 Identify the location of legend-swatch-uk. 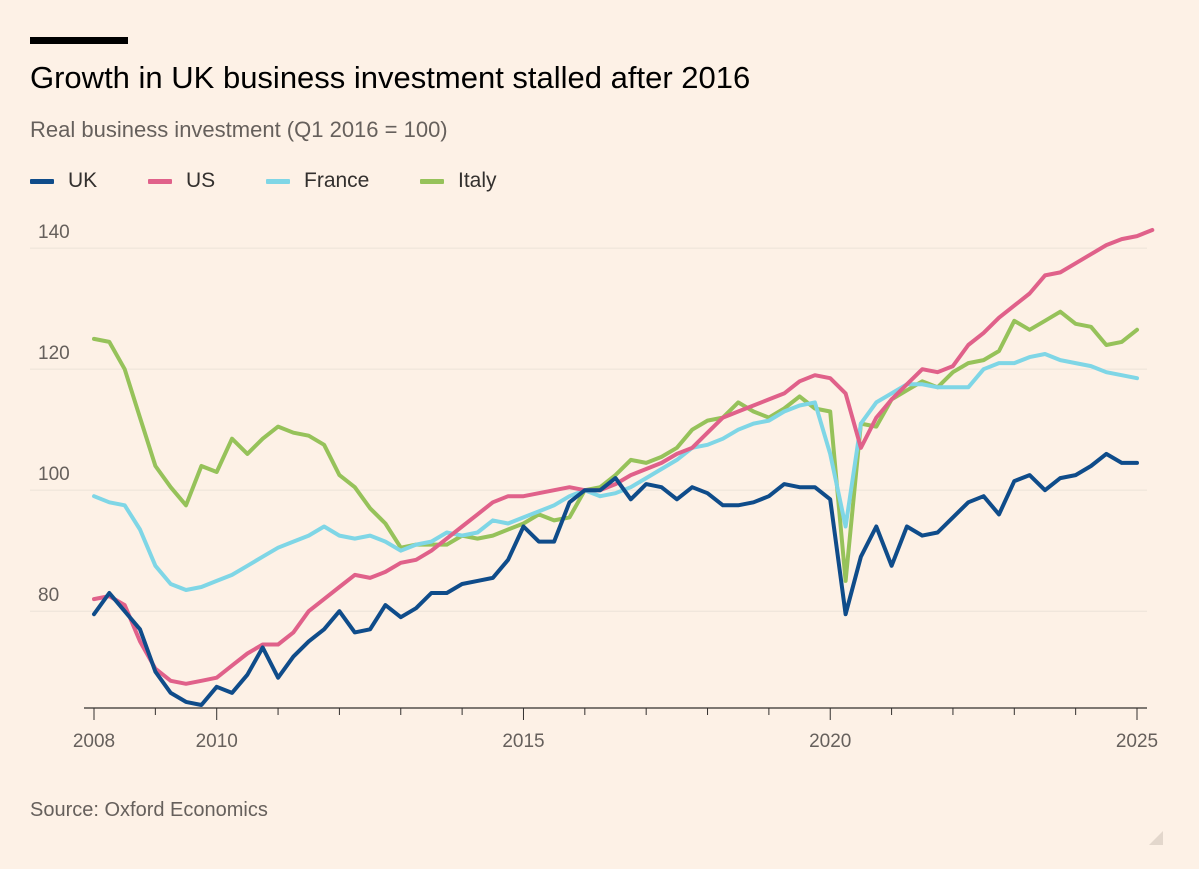
(42, 181).